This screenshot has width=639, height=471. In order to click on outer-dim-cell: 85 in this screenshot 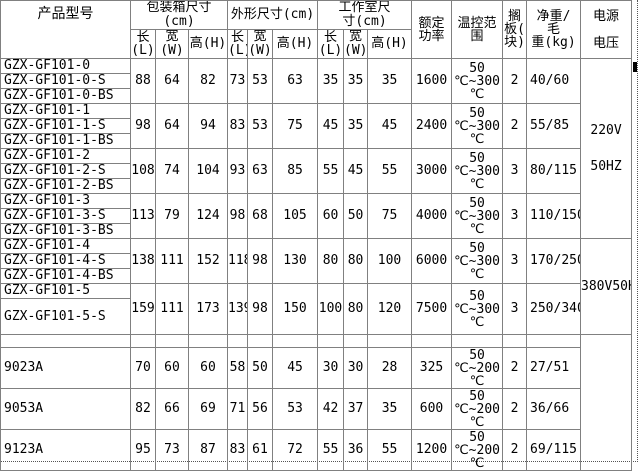, I will do `click(295, 171)`.